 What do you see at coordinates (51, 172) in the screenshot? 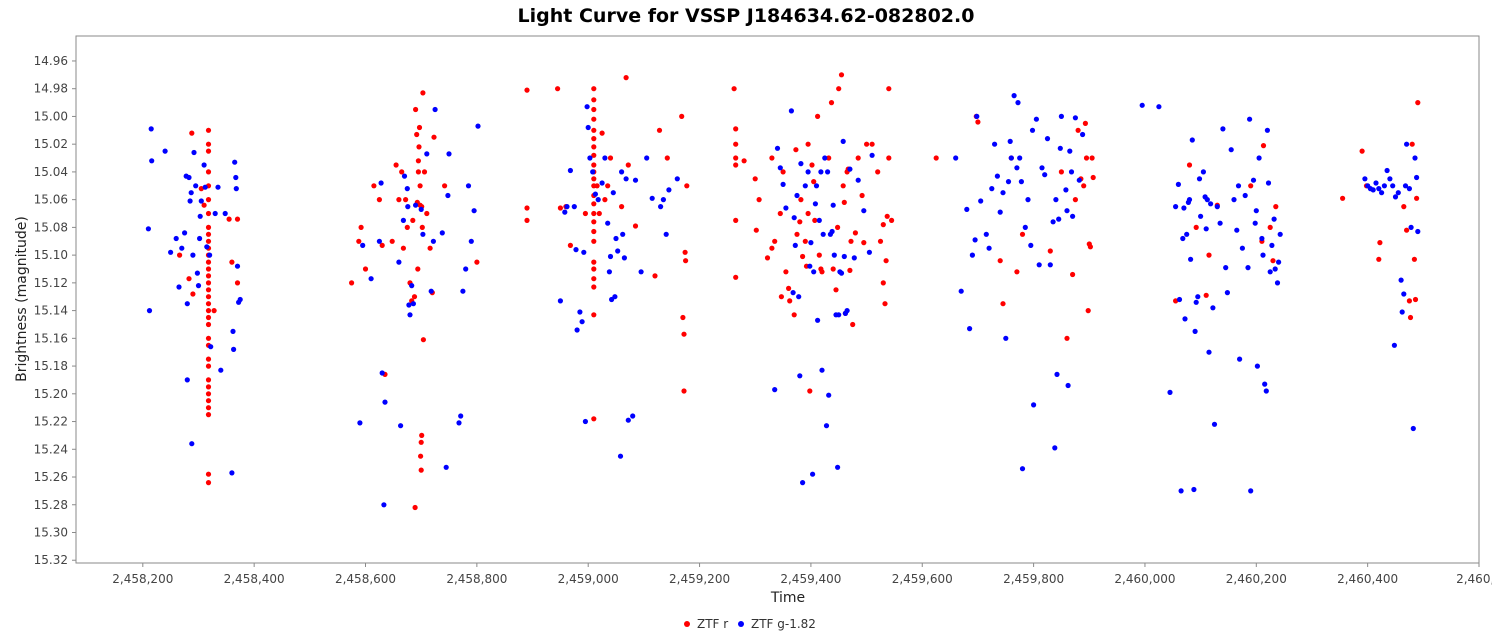
I see `y-tick-label: 15.04` at bounding box center [51, 172].